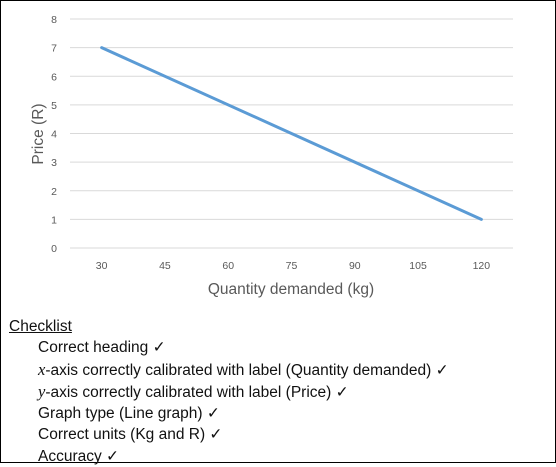  What do you see at coordinates (228, 266) in the screenshot?
I see `x-tick-label: 60` at bounding box center [228, 266].